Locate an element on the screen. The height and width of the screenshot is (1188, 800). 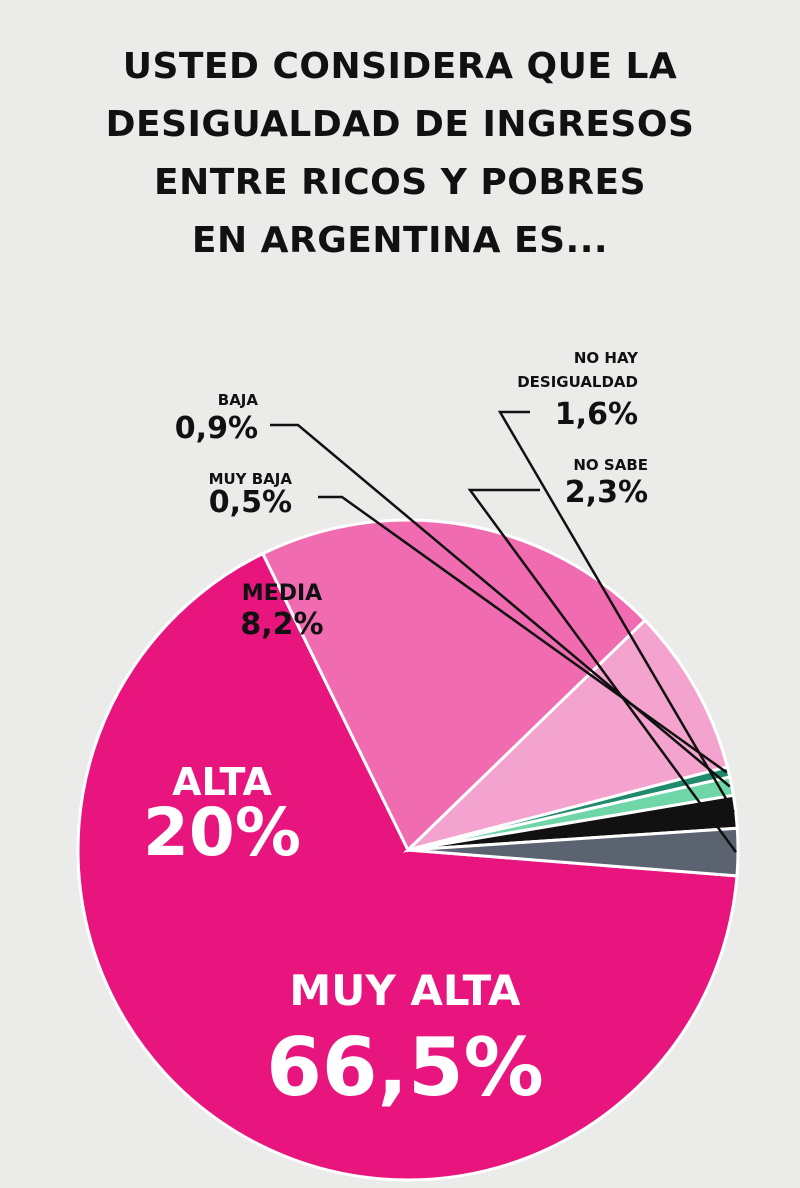
leader-line-muy-baja is located at coordinates (523, 634).